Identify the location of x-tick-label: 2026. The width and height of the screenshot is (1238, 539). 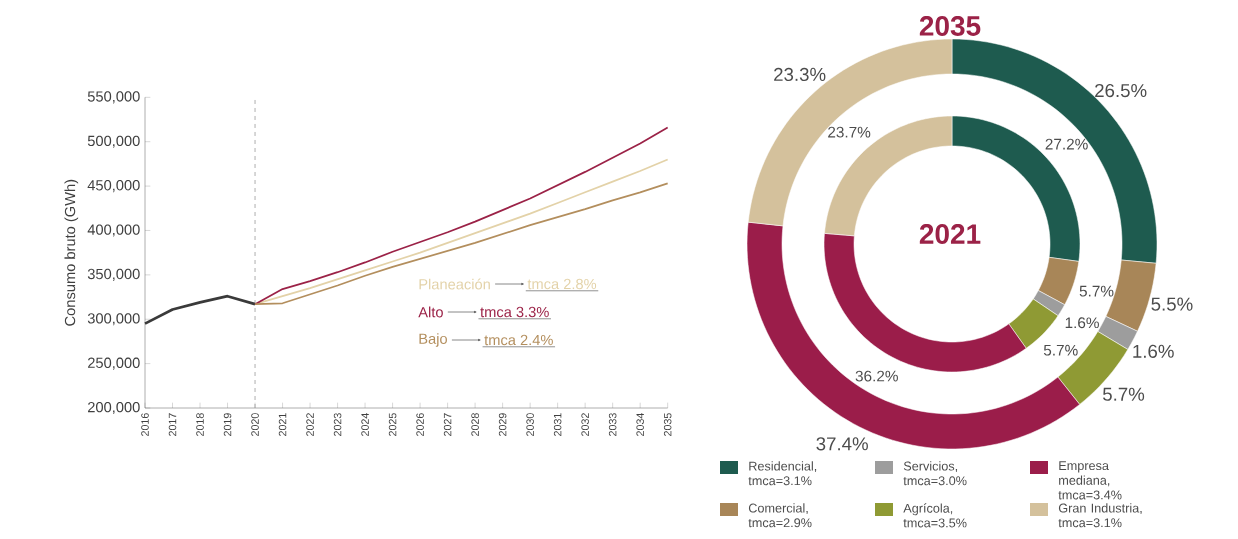
(420, 424).